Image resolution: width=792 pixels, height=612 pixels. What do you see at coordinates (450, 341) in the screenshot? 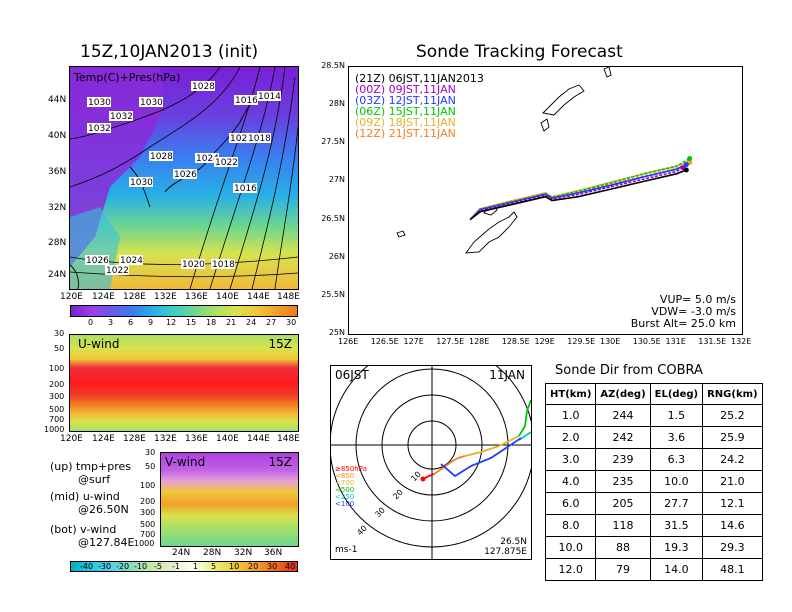
I see `track-lon-tick: 127.5E` at bounding box center [450, 341].